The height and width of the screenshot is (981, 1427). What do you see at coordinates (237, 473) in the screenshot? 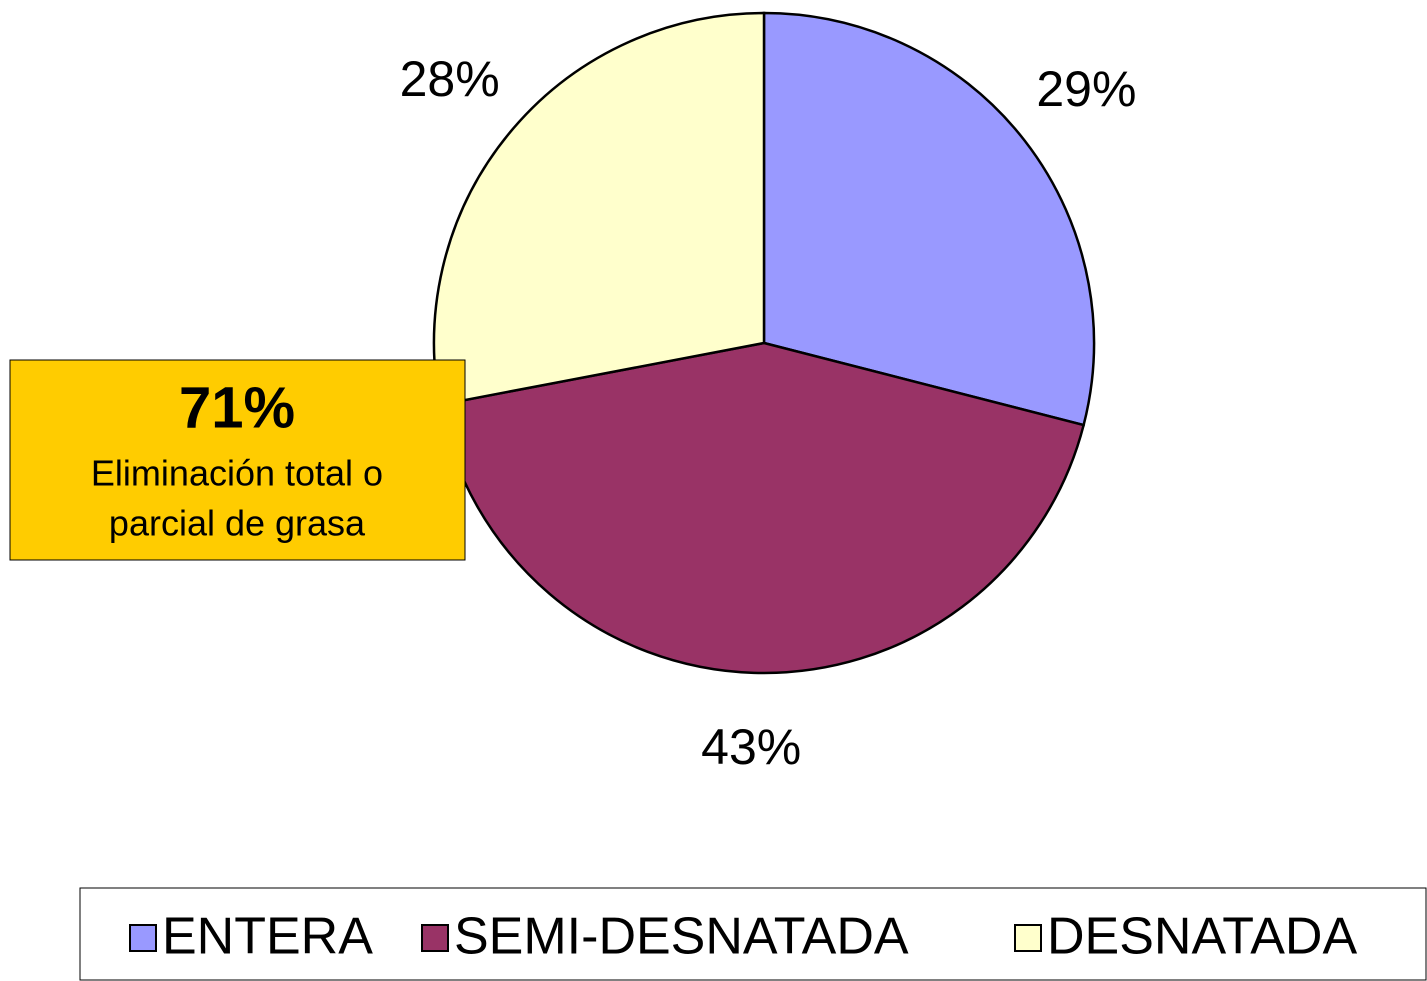
I see `annotation-text: Eliminación total o` at bounding box center [237, 473].